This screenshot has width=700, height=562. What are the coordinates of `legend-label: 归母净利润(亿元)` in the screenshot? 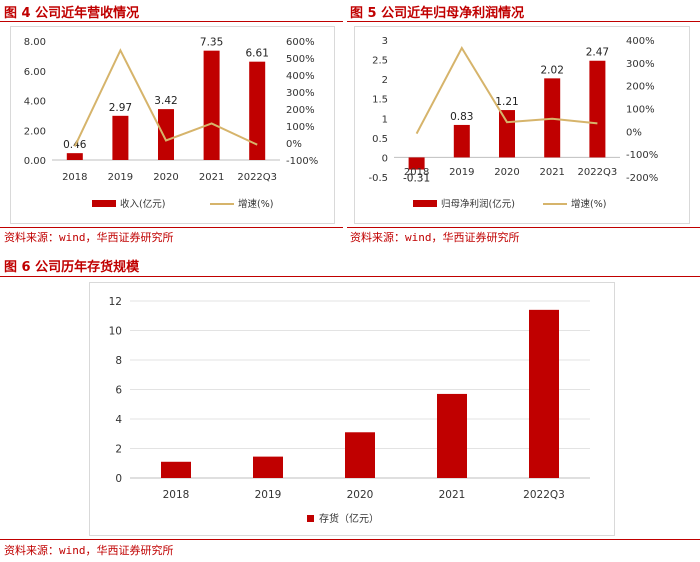 It's located at (478, 204).